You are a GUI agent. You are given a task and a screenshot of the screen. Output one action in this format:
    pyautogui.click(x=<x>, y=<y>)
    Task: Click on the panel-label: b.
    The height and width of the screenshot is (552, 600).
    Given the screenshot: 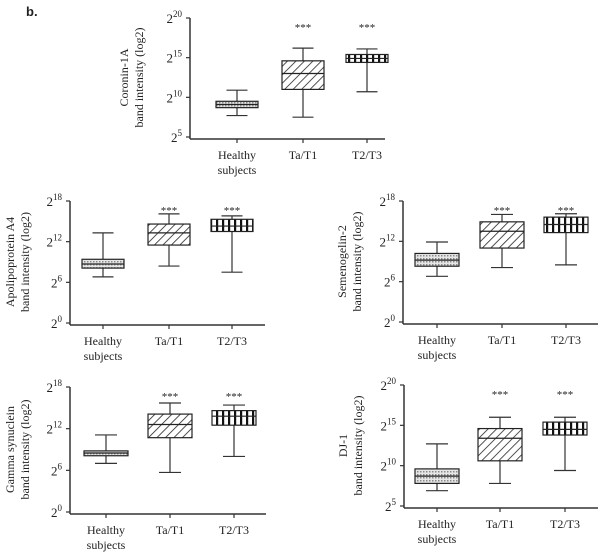 What is the action you would take?
    pyautogui.click(x=32, y=11)
    